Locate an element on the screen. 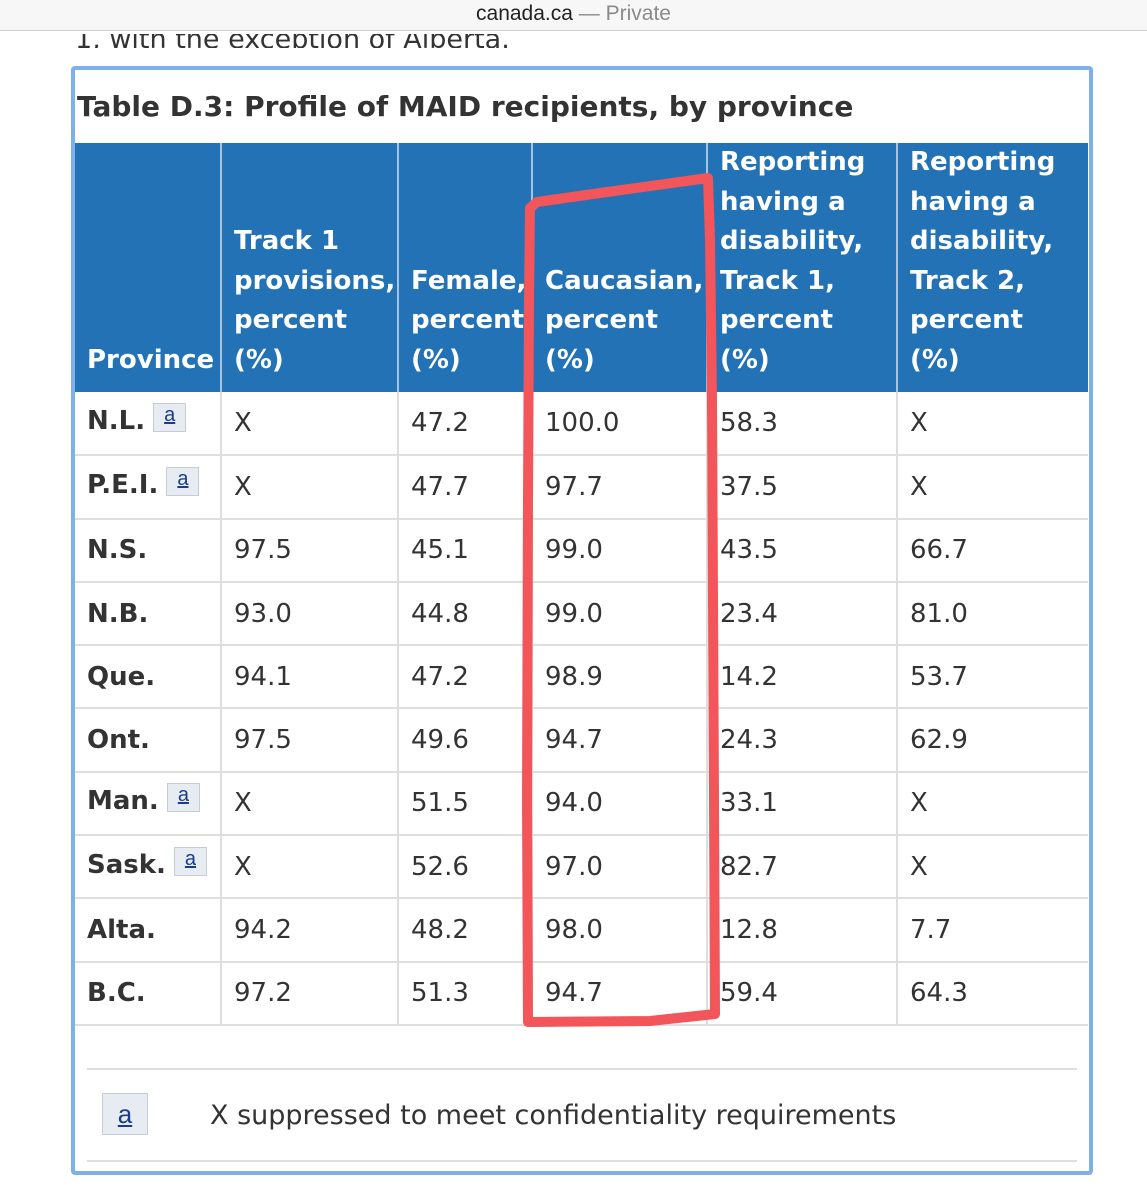 This screenshot has height=1200, width=1147. table-row: Sask. a X 52.6 97.0 82.7 X is located at coordinates (581, 867).